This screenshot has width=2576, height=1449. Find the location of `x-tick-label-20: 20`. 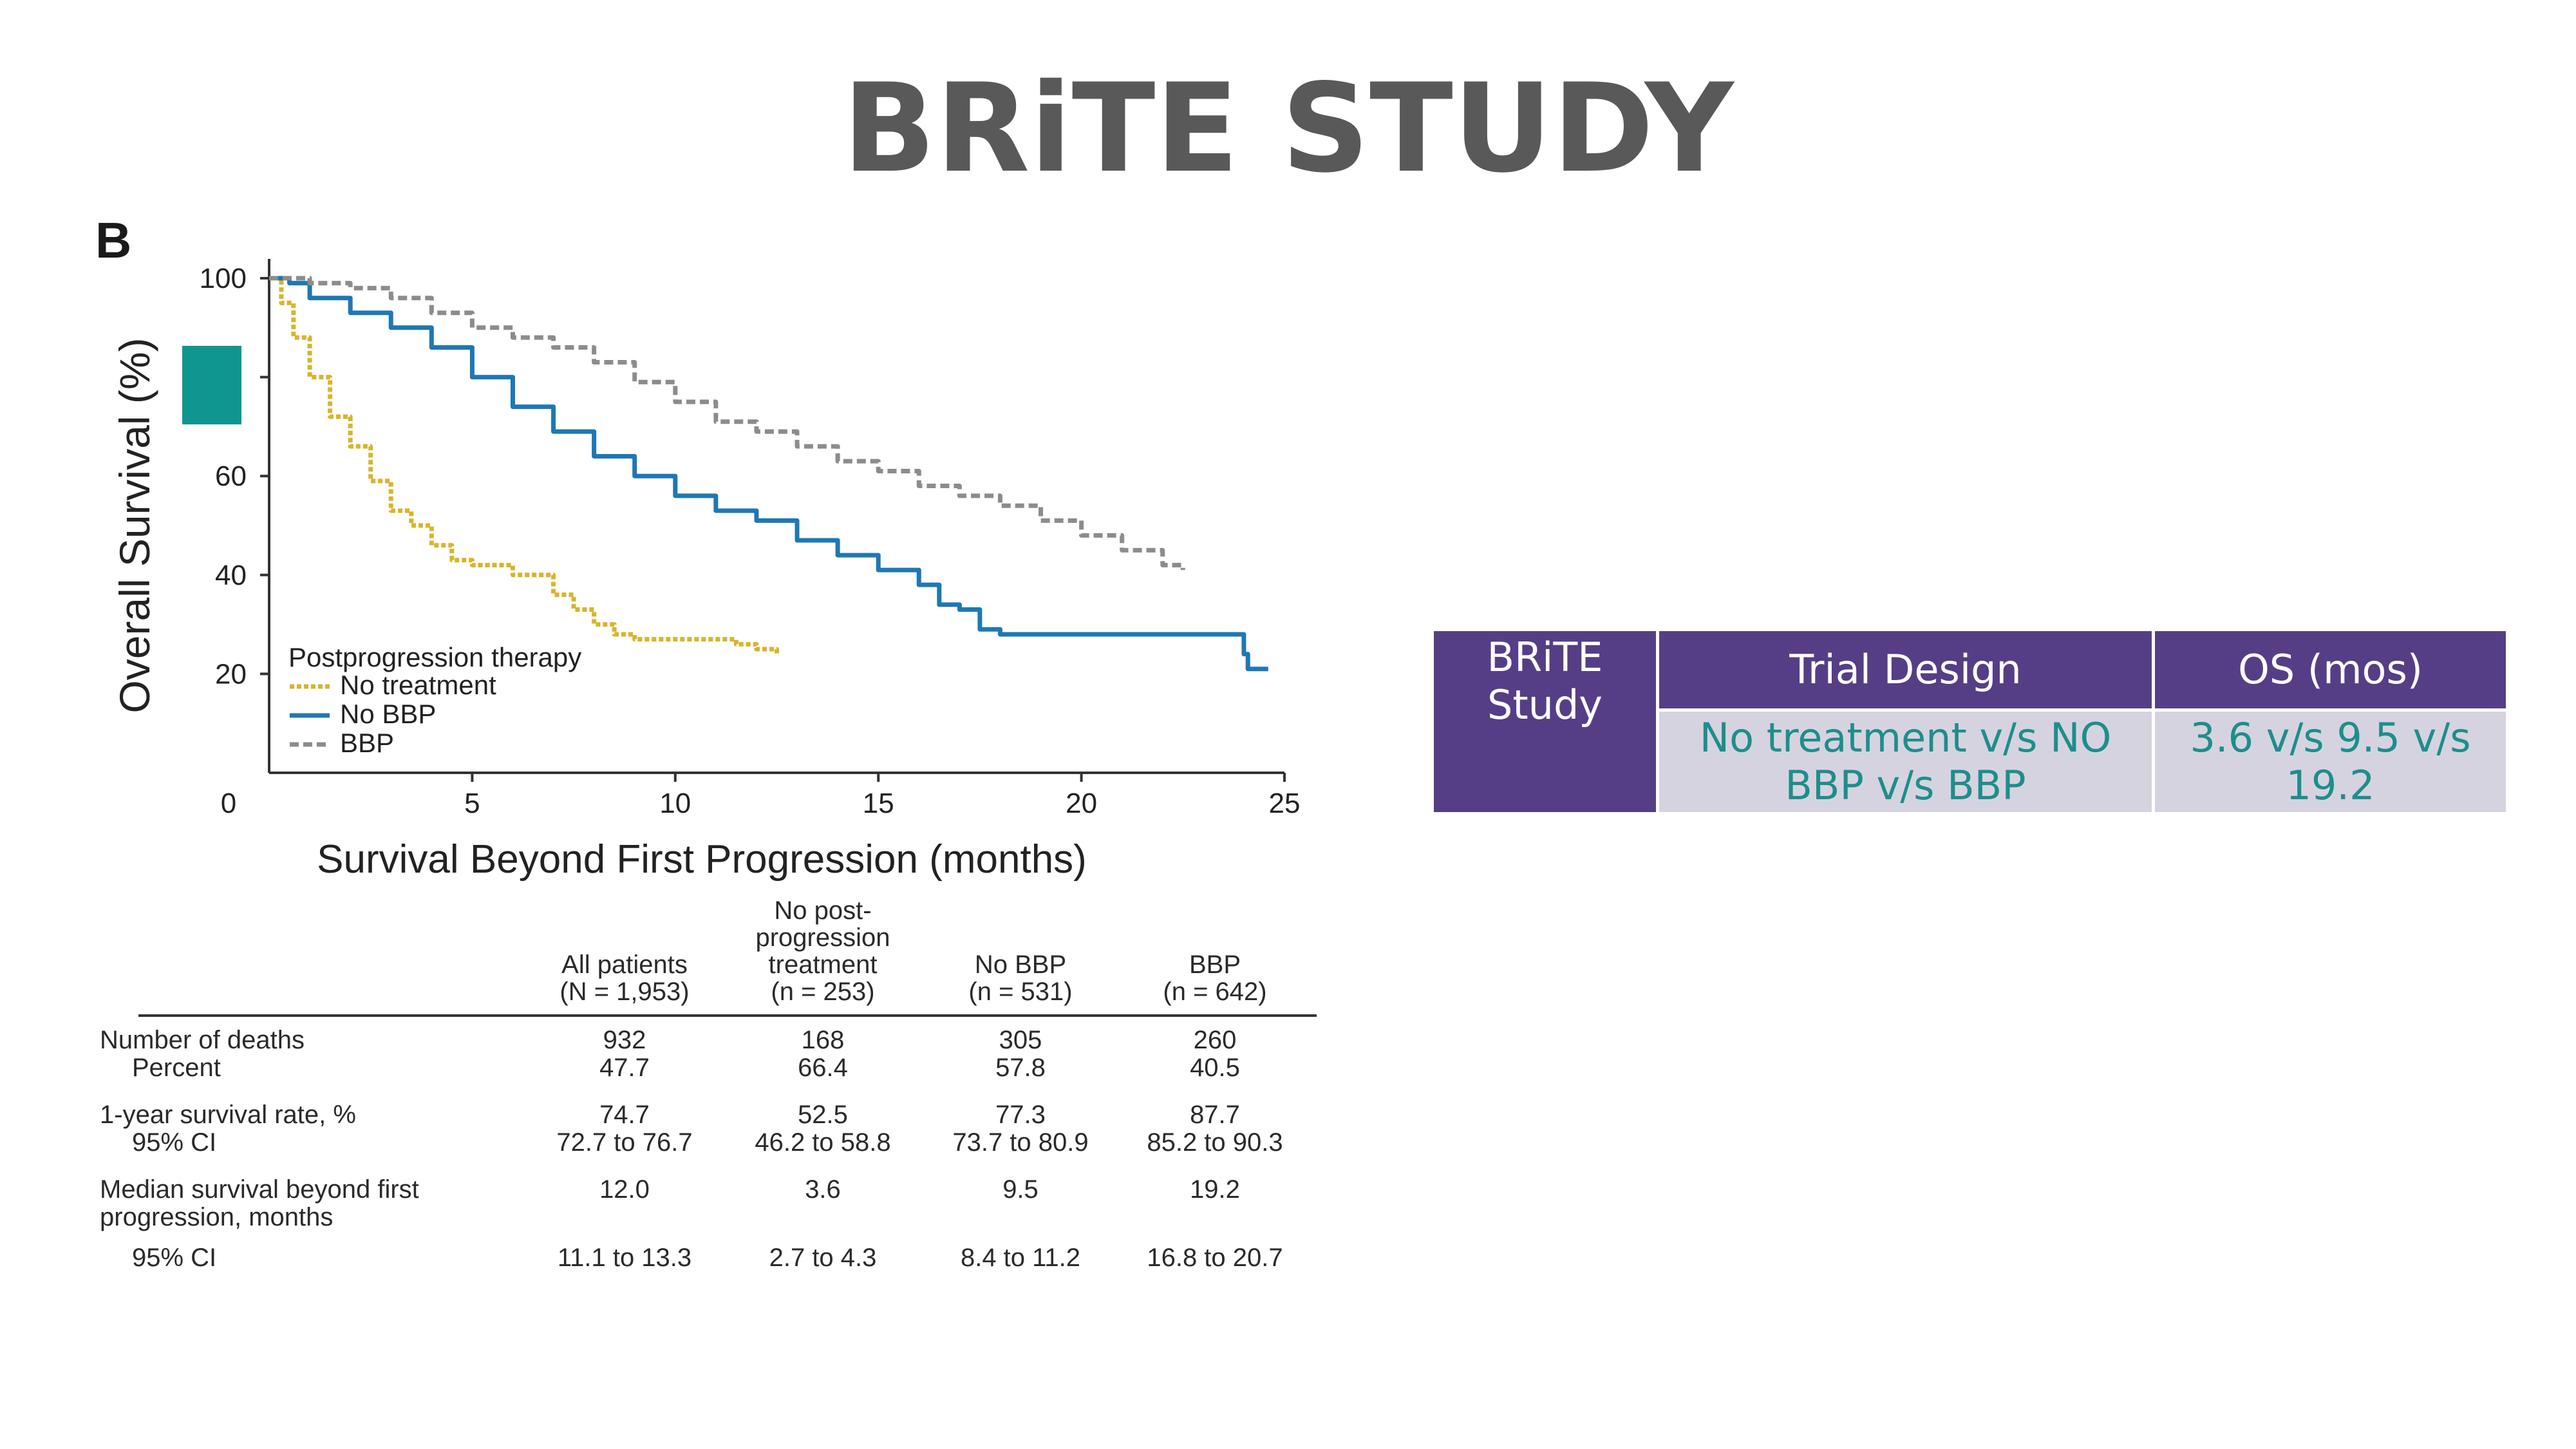

x-tick-label-20: 20 is located at coordinates (1081, 804).